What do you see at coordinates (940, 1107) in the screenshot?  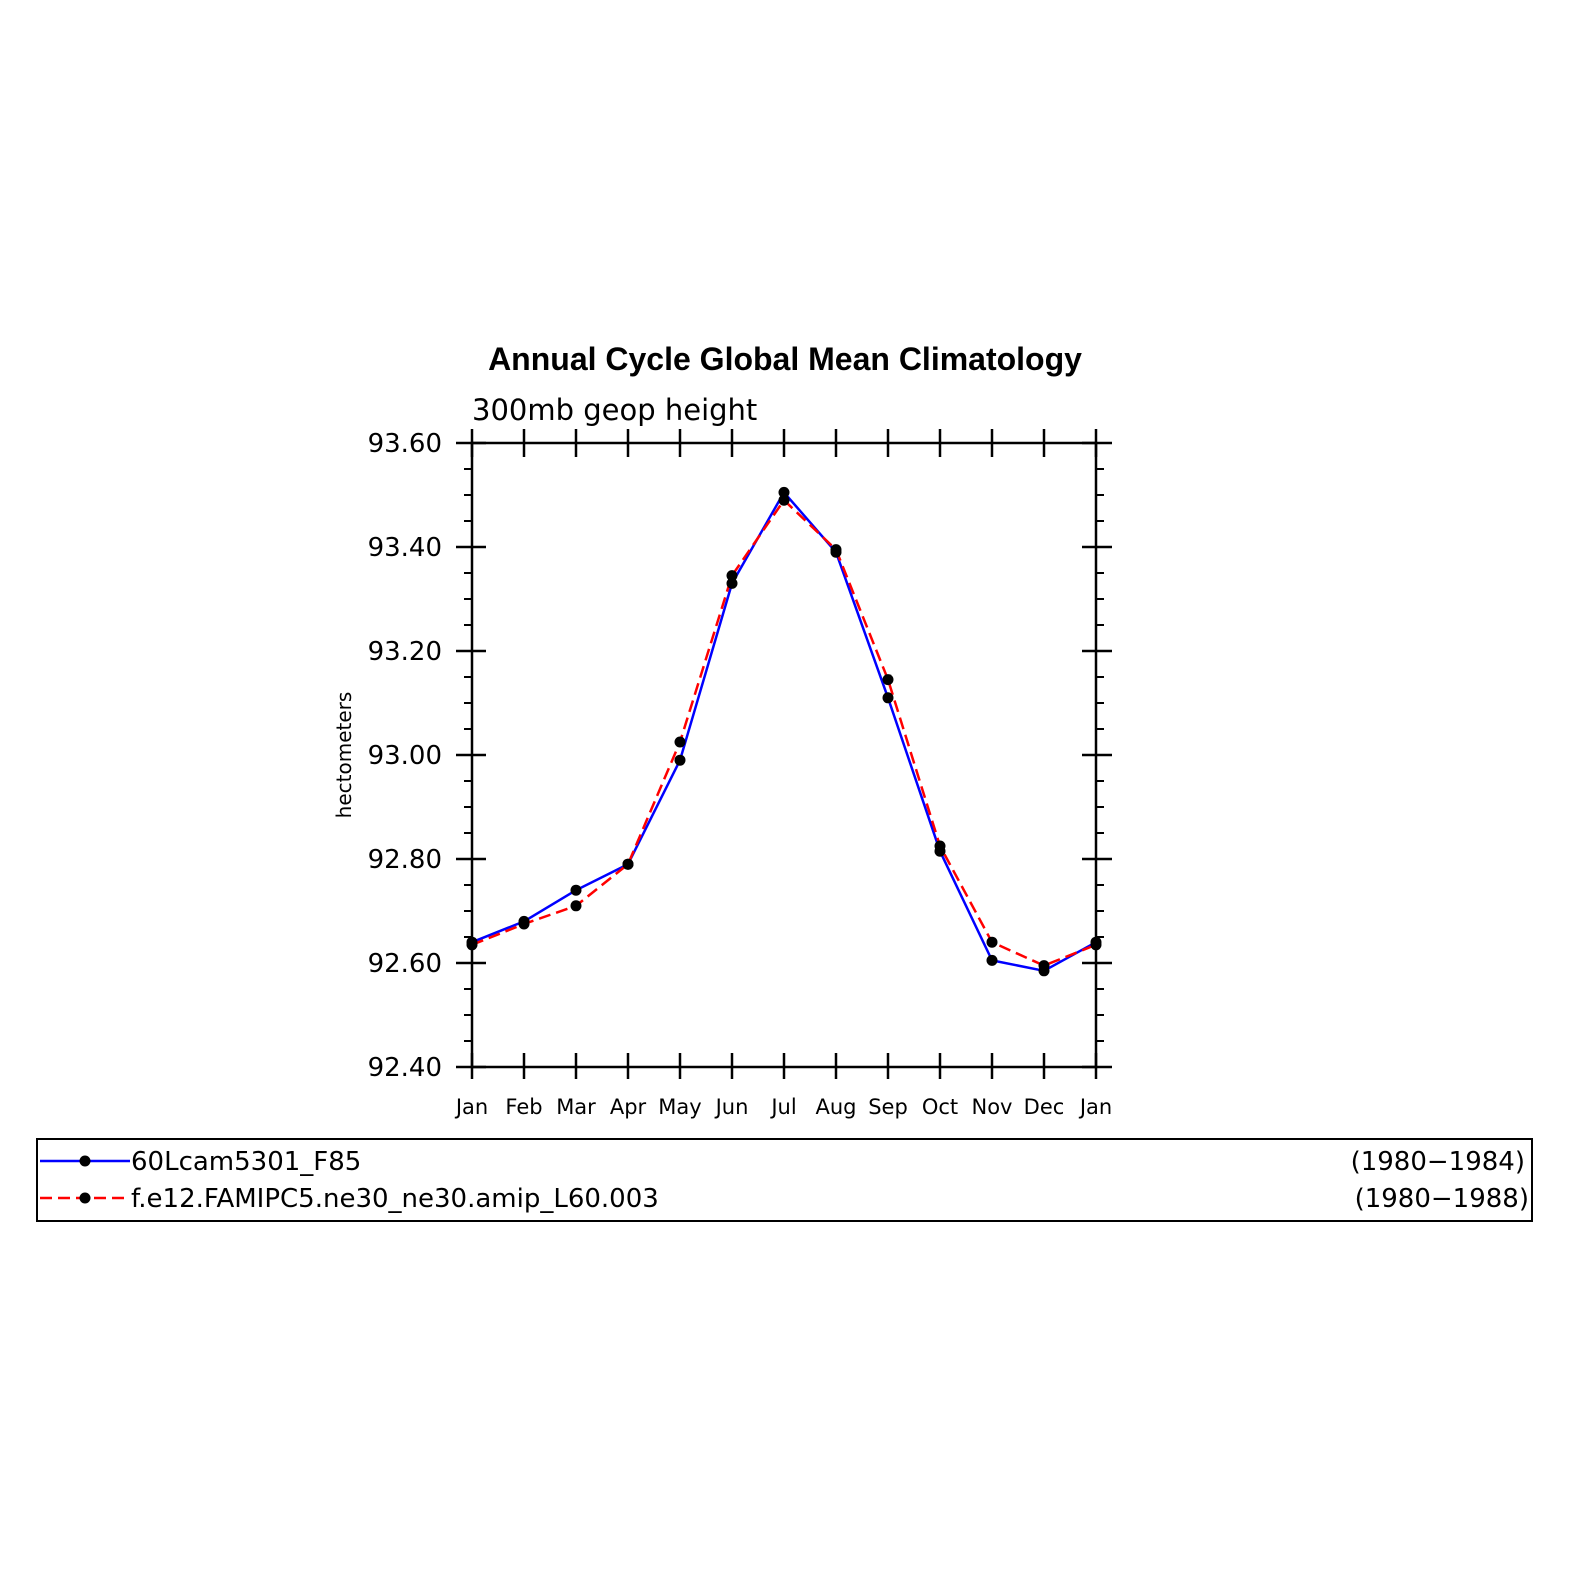 I see `x-tick-label: Oct` at bounding box center [940, 1107].